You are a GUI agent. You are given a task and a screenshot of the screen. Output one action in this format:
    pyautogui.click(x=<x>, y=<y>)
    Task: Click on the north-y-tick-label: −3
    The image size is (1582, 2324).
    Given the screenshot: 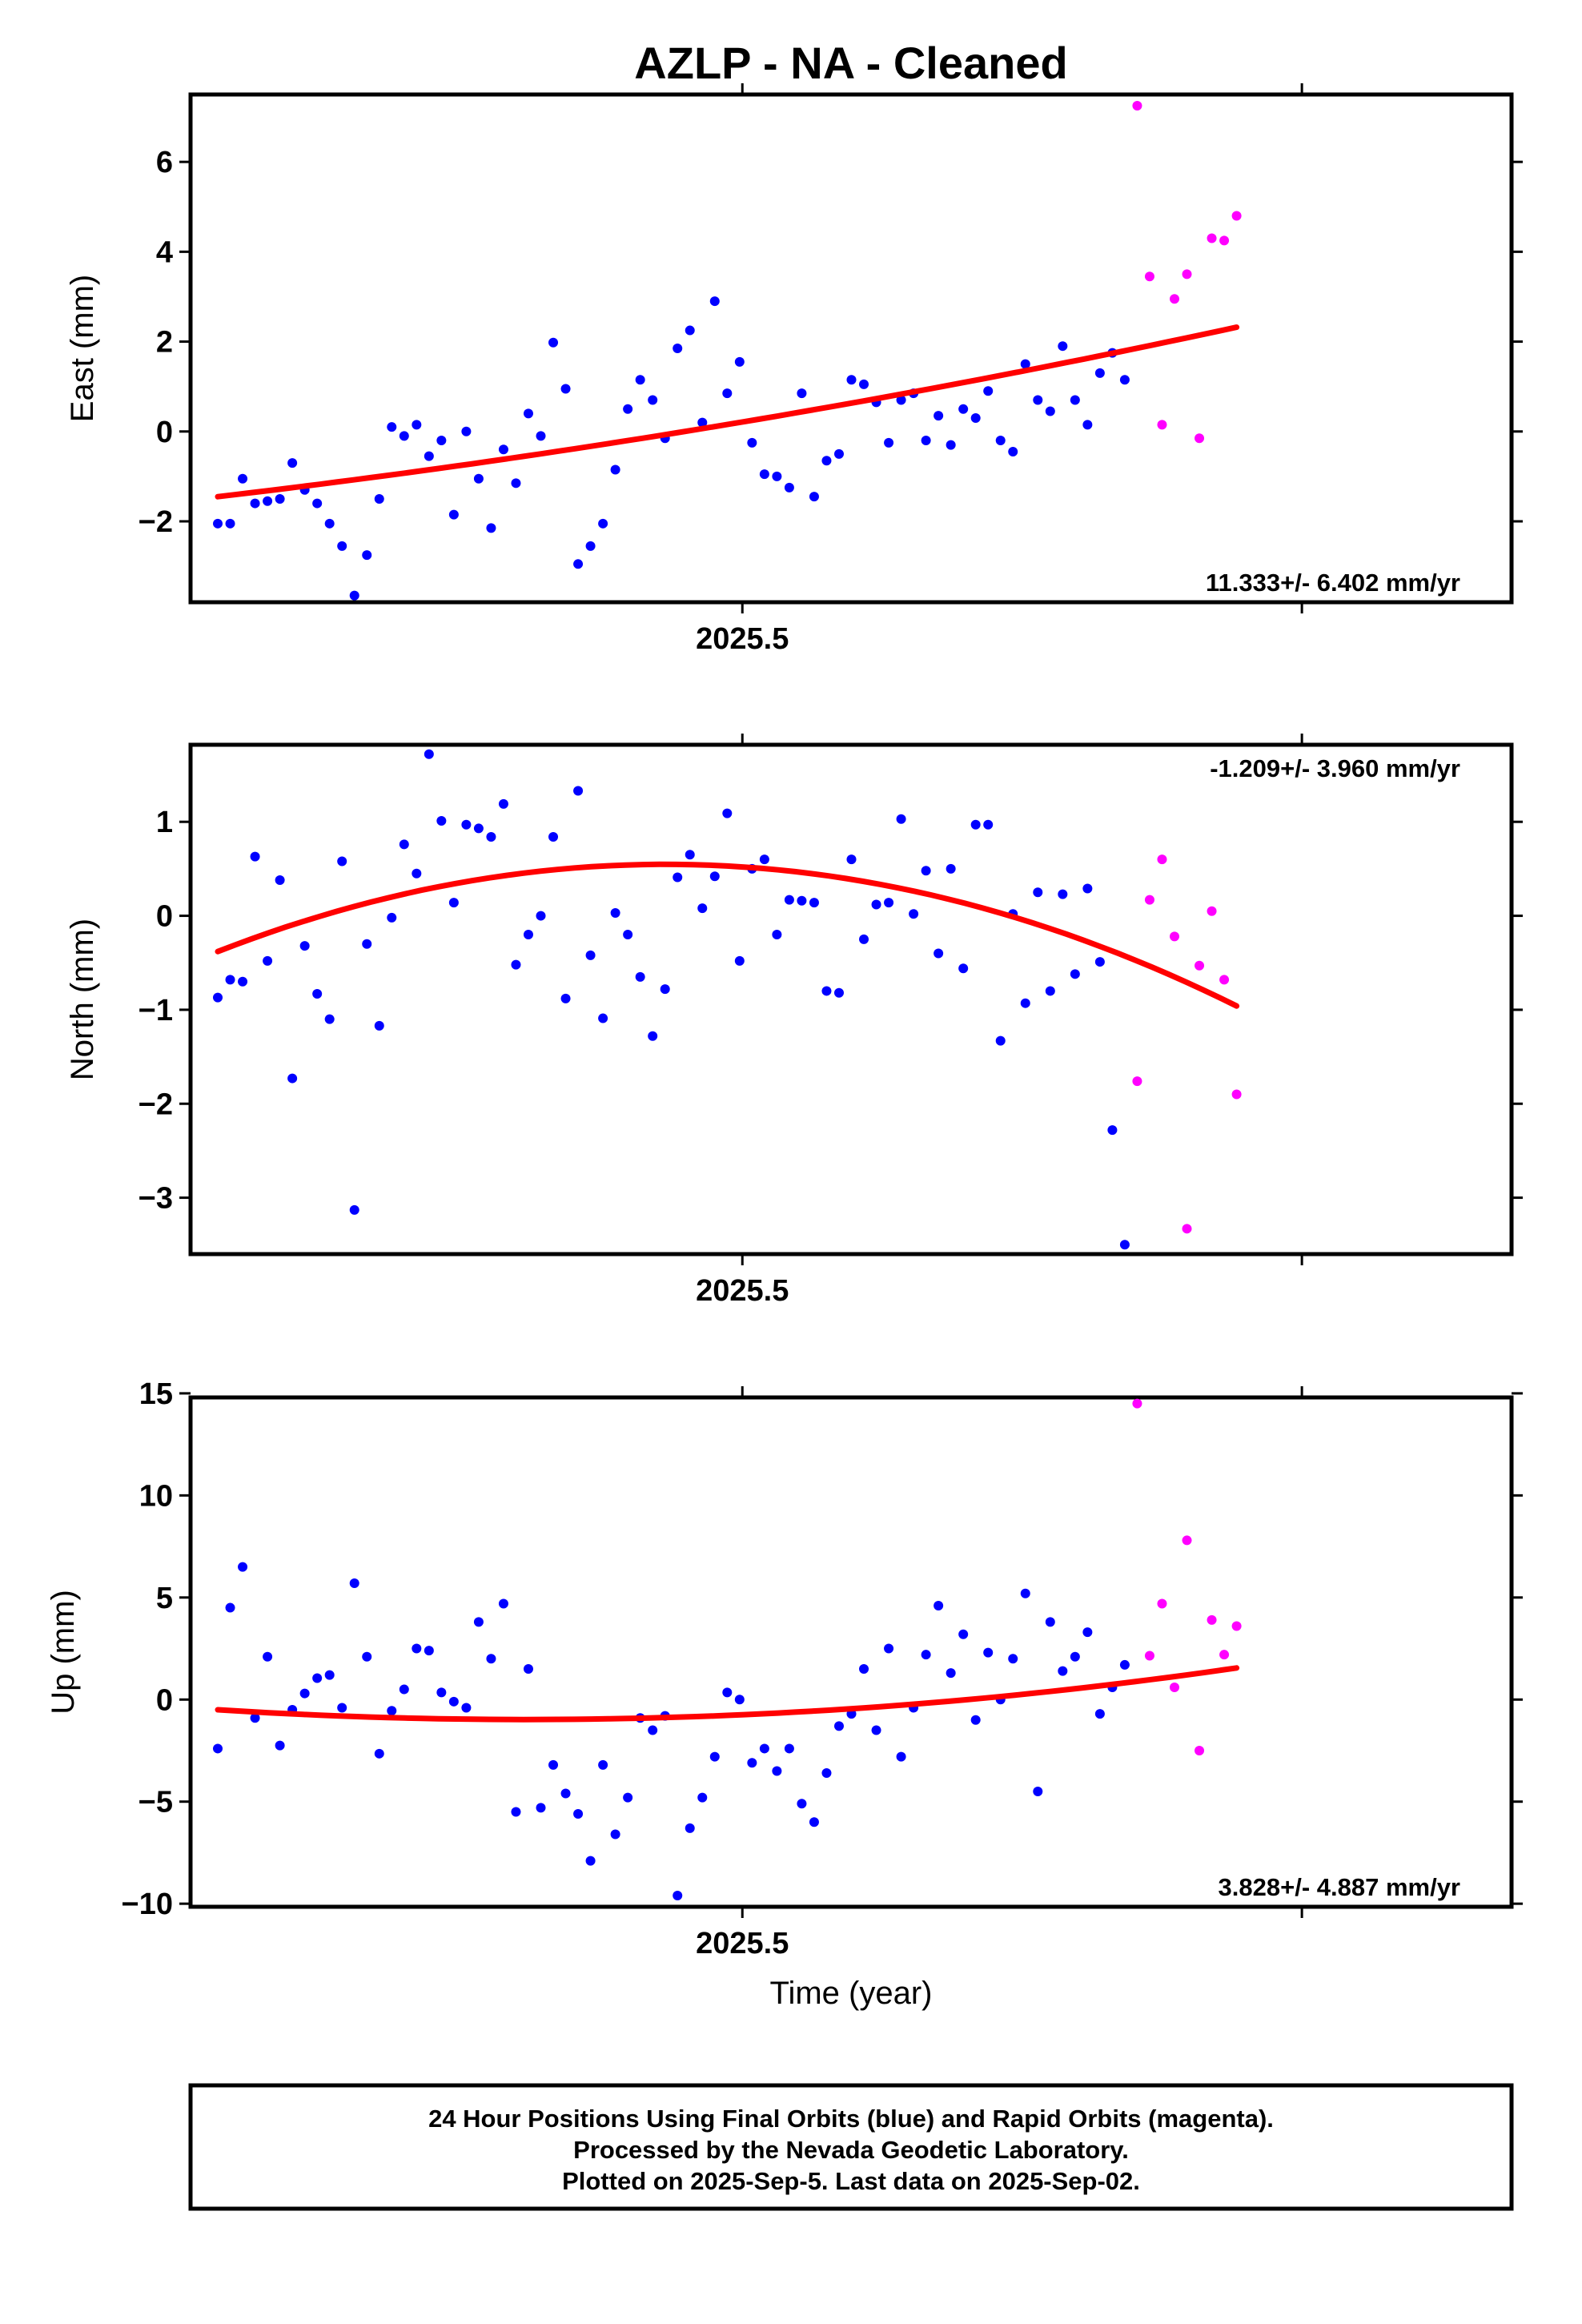 What is the action you would take?
    pyautogui.click(x=156, y=1199)
    